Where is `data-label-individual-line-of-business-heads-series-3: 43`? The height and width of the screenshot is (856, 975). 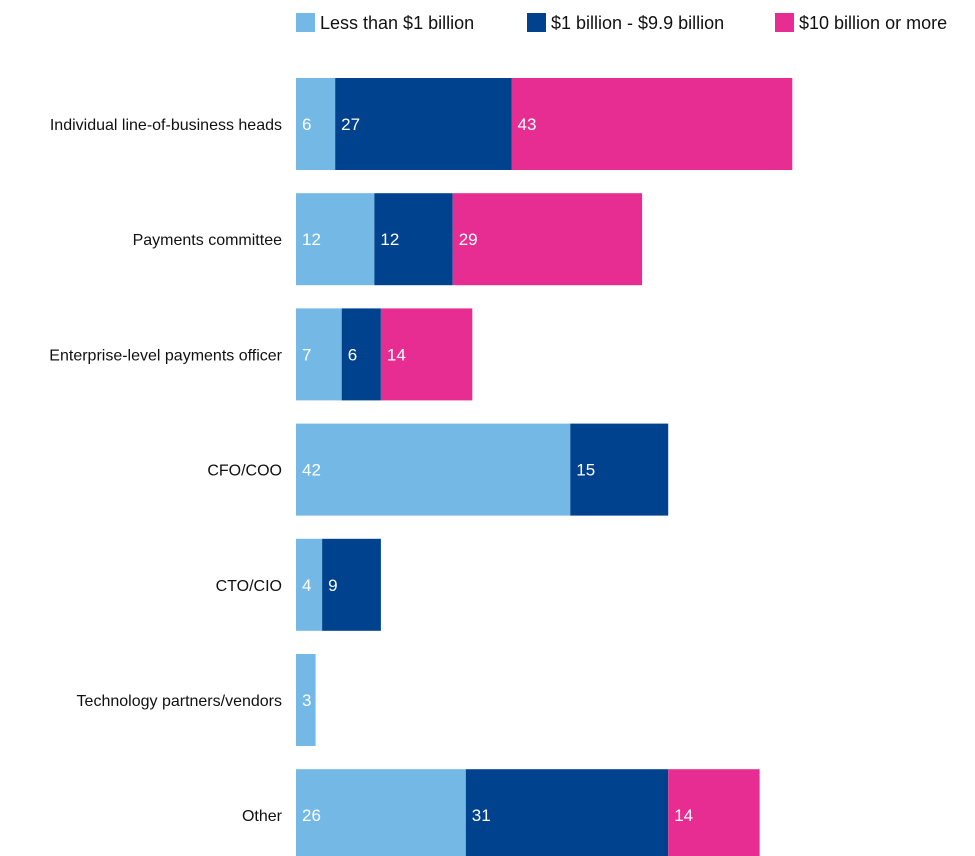 data-label-individual-line-of-business-heads-series-3: 43 is located at coordinates (526, 124).